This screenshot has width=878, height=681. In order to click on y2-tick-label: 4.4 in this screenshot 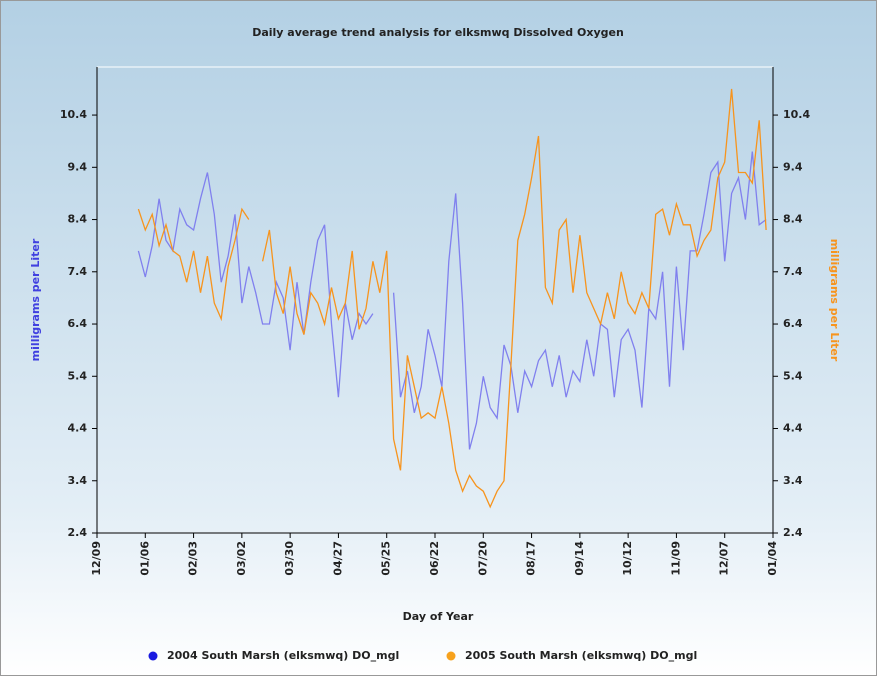, I will do `click(793, 428)`.